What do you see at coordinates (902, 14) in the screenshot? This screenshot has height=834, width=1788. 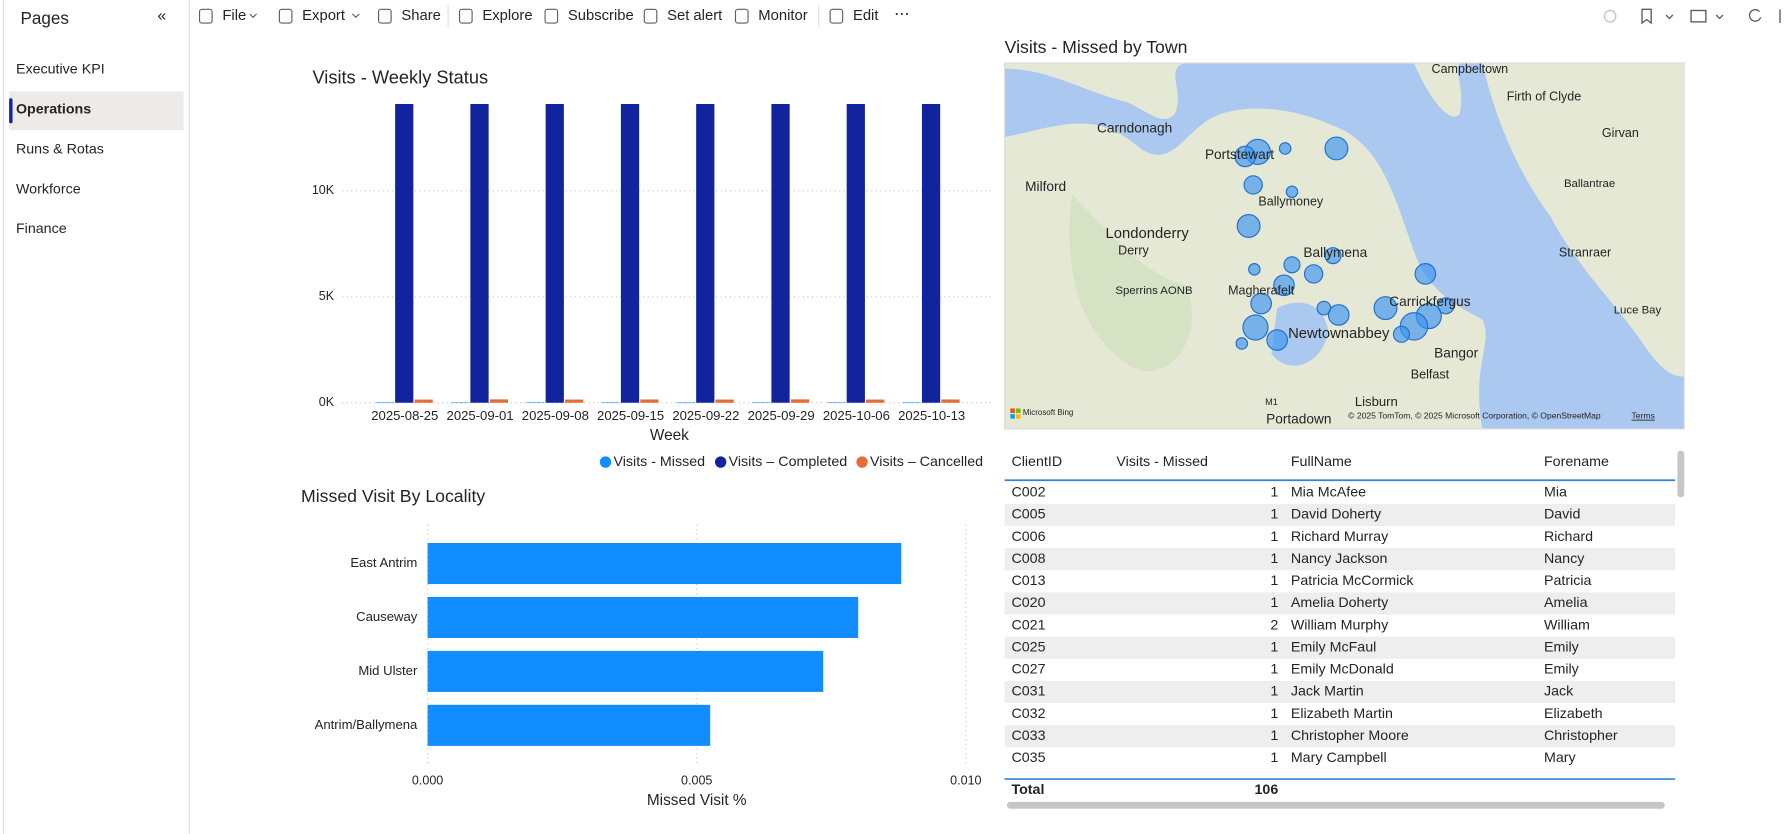 I see `more-icon: ⋯` at bounding box center [902, 14].